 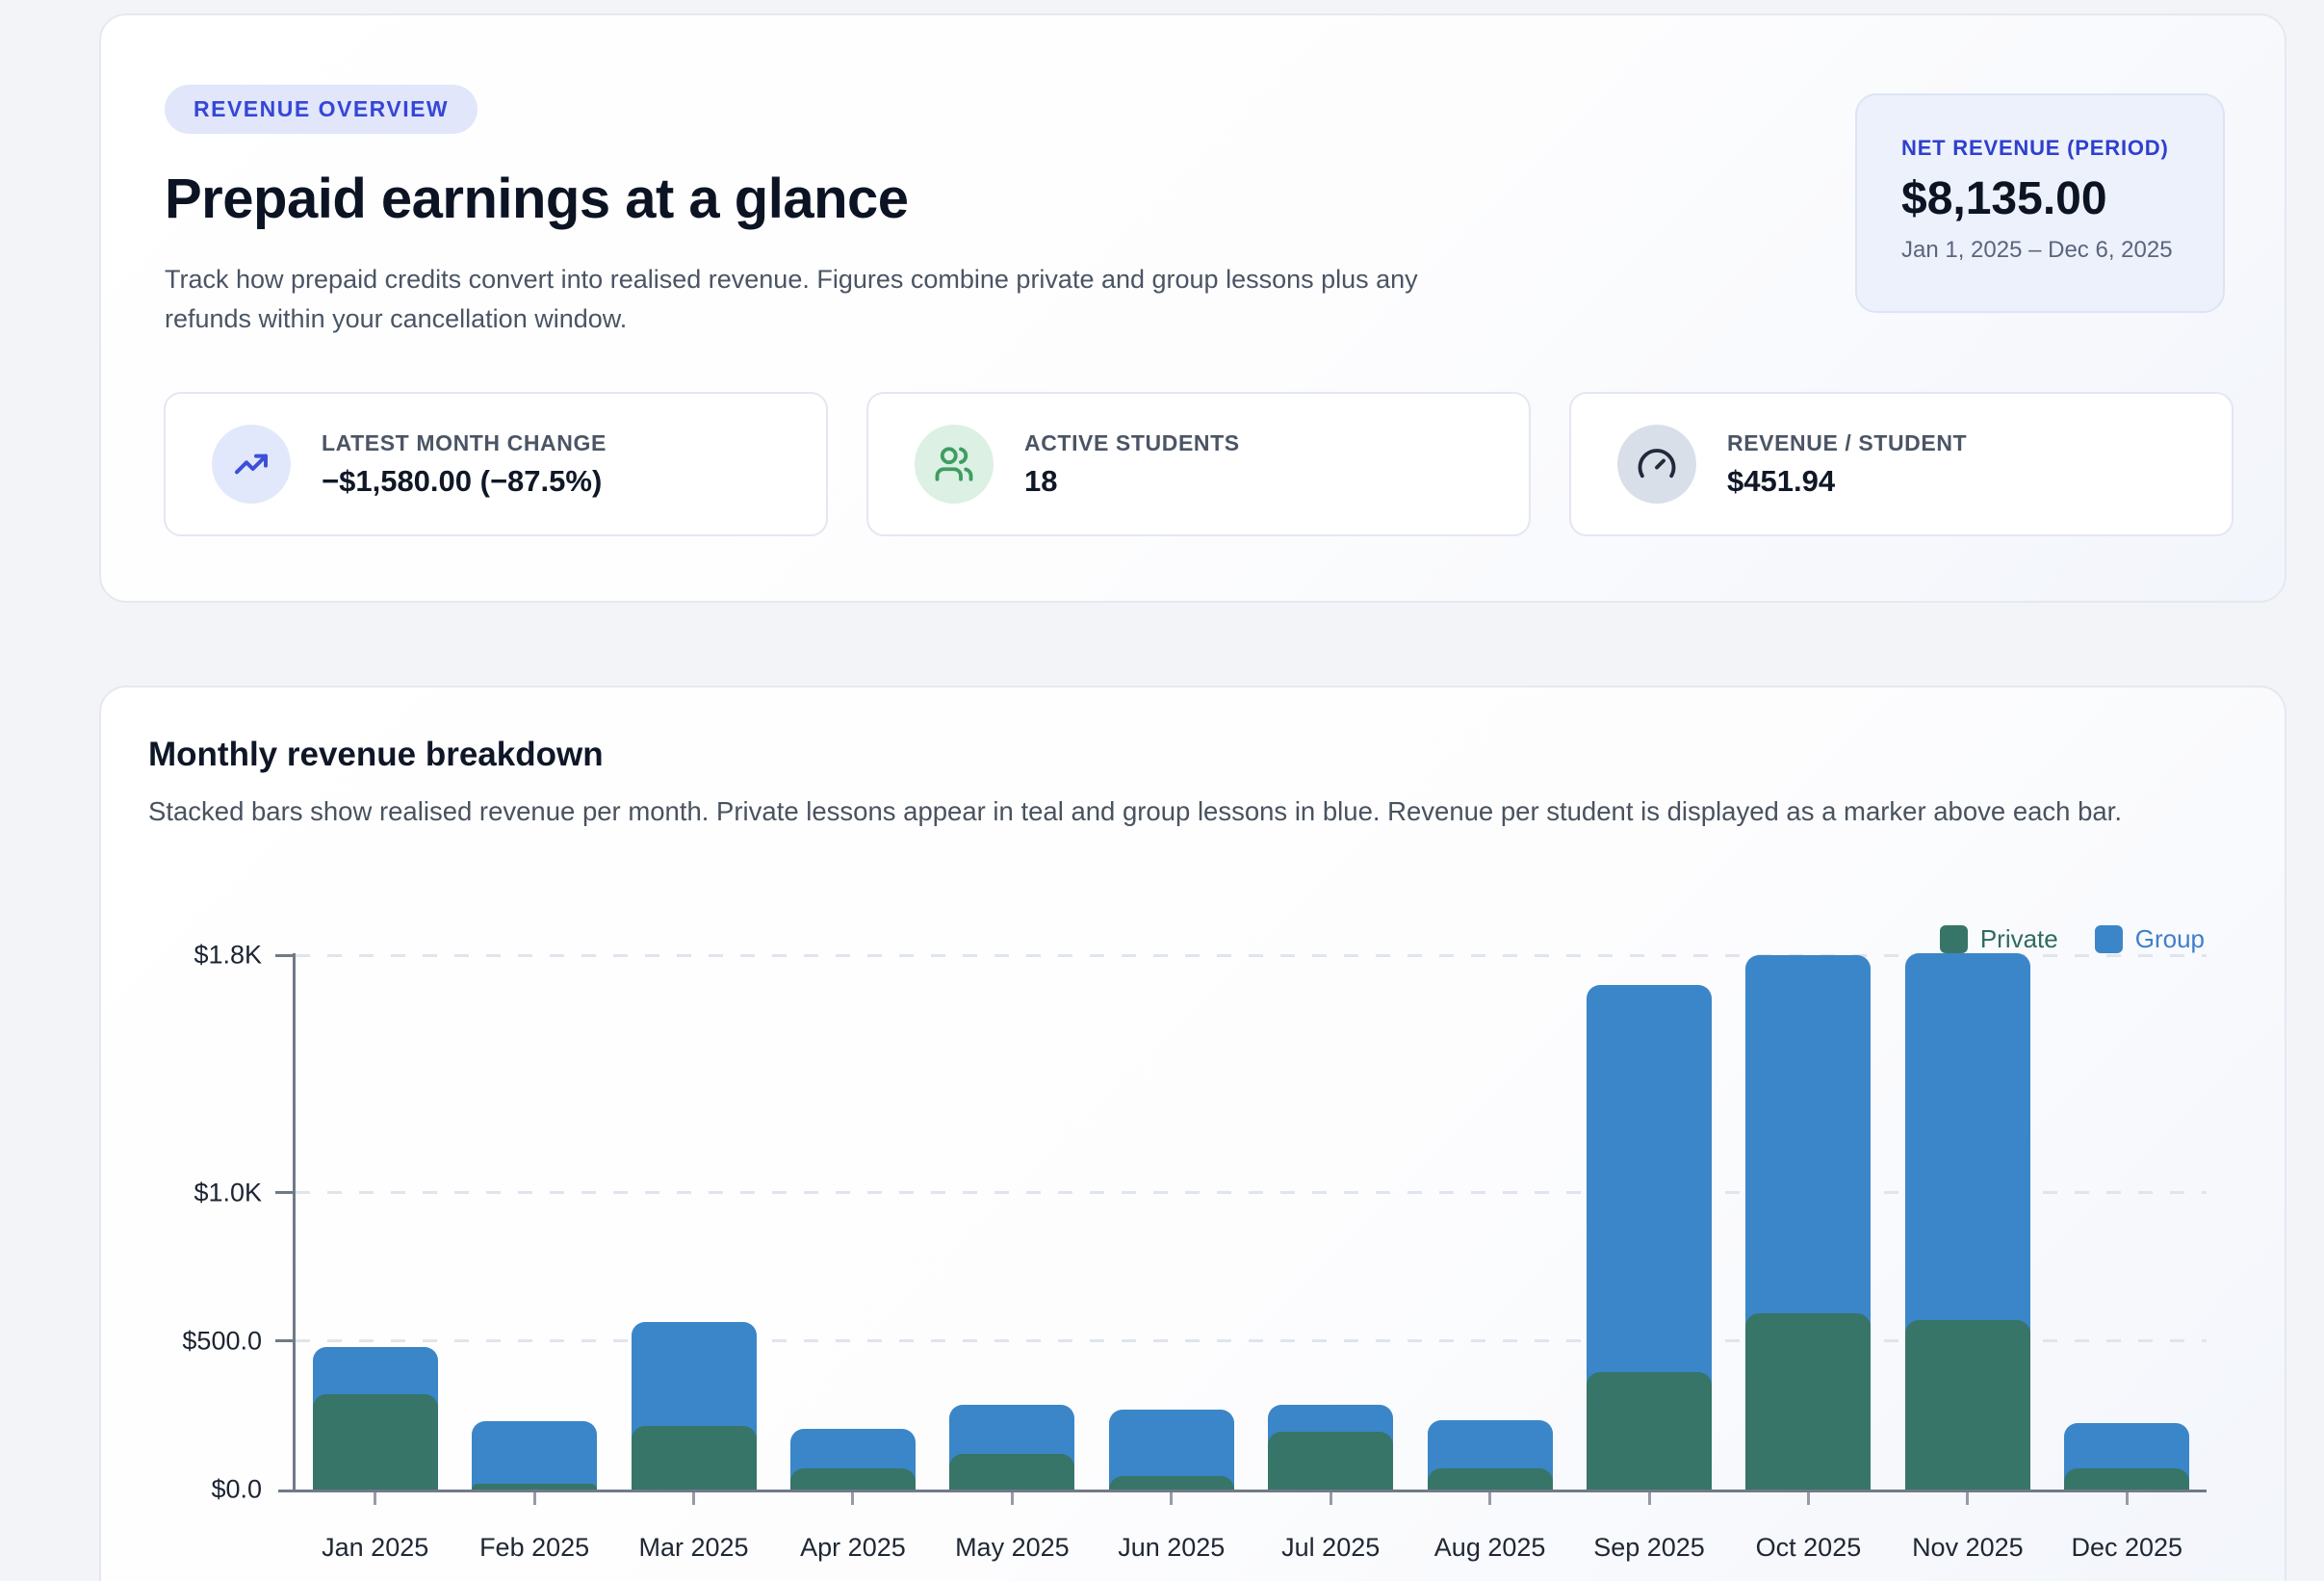 I want to click on net-revenue-label: NET REVENUE (PERIOD), so click(x=2035, y=148).